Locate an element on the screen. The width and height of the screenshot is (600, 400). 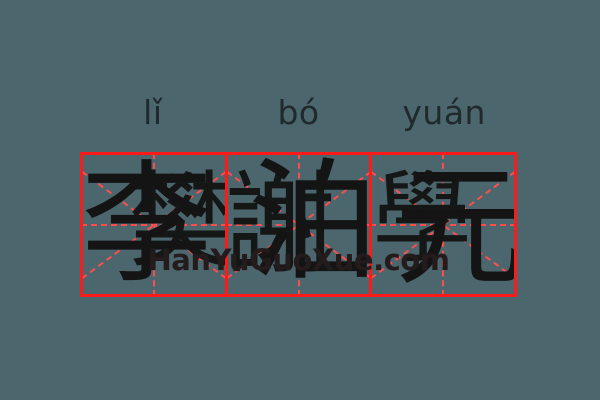
pinyin-syllable-1: lǐ is located at coordinates (153, 112).